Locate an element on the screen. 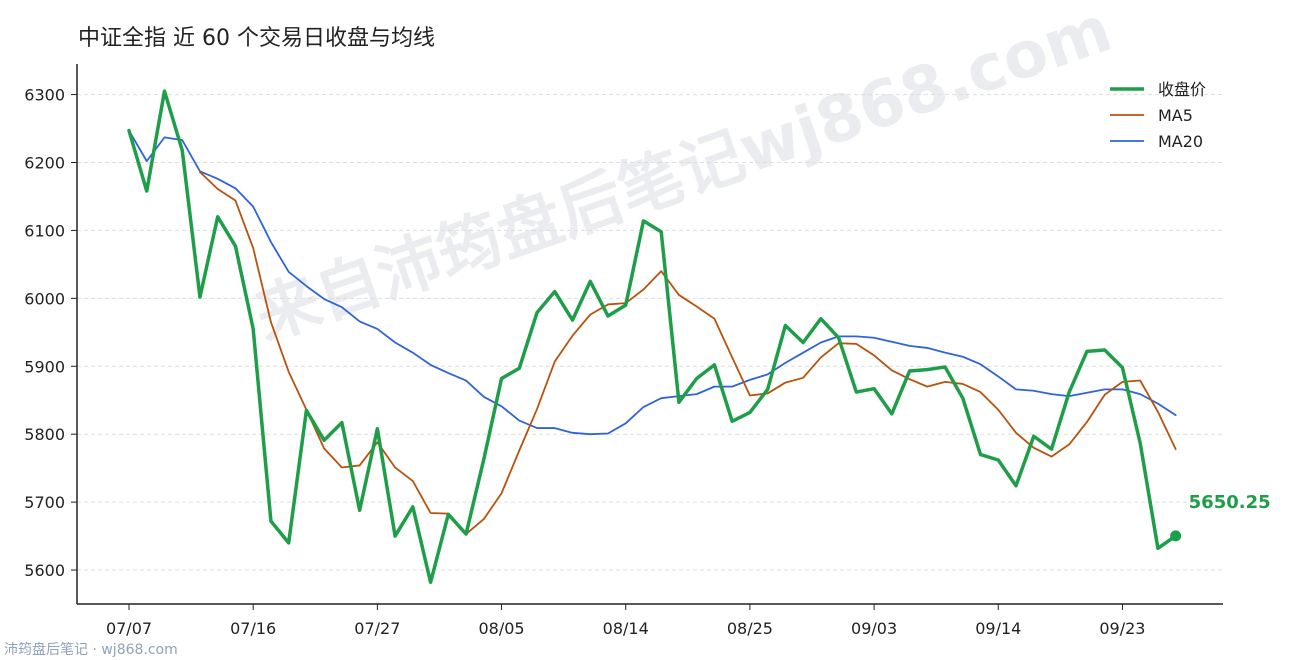 The image size is (1290, 660). y-tick-label: 5700 is located at coordinates (44, 502).